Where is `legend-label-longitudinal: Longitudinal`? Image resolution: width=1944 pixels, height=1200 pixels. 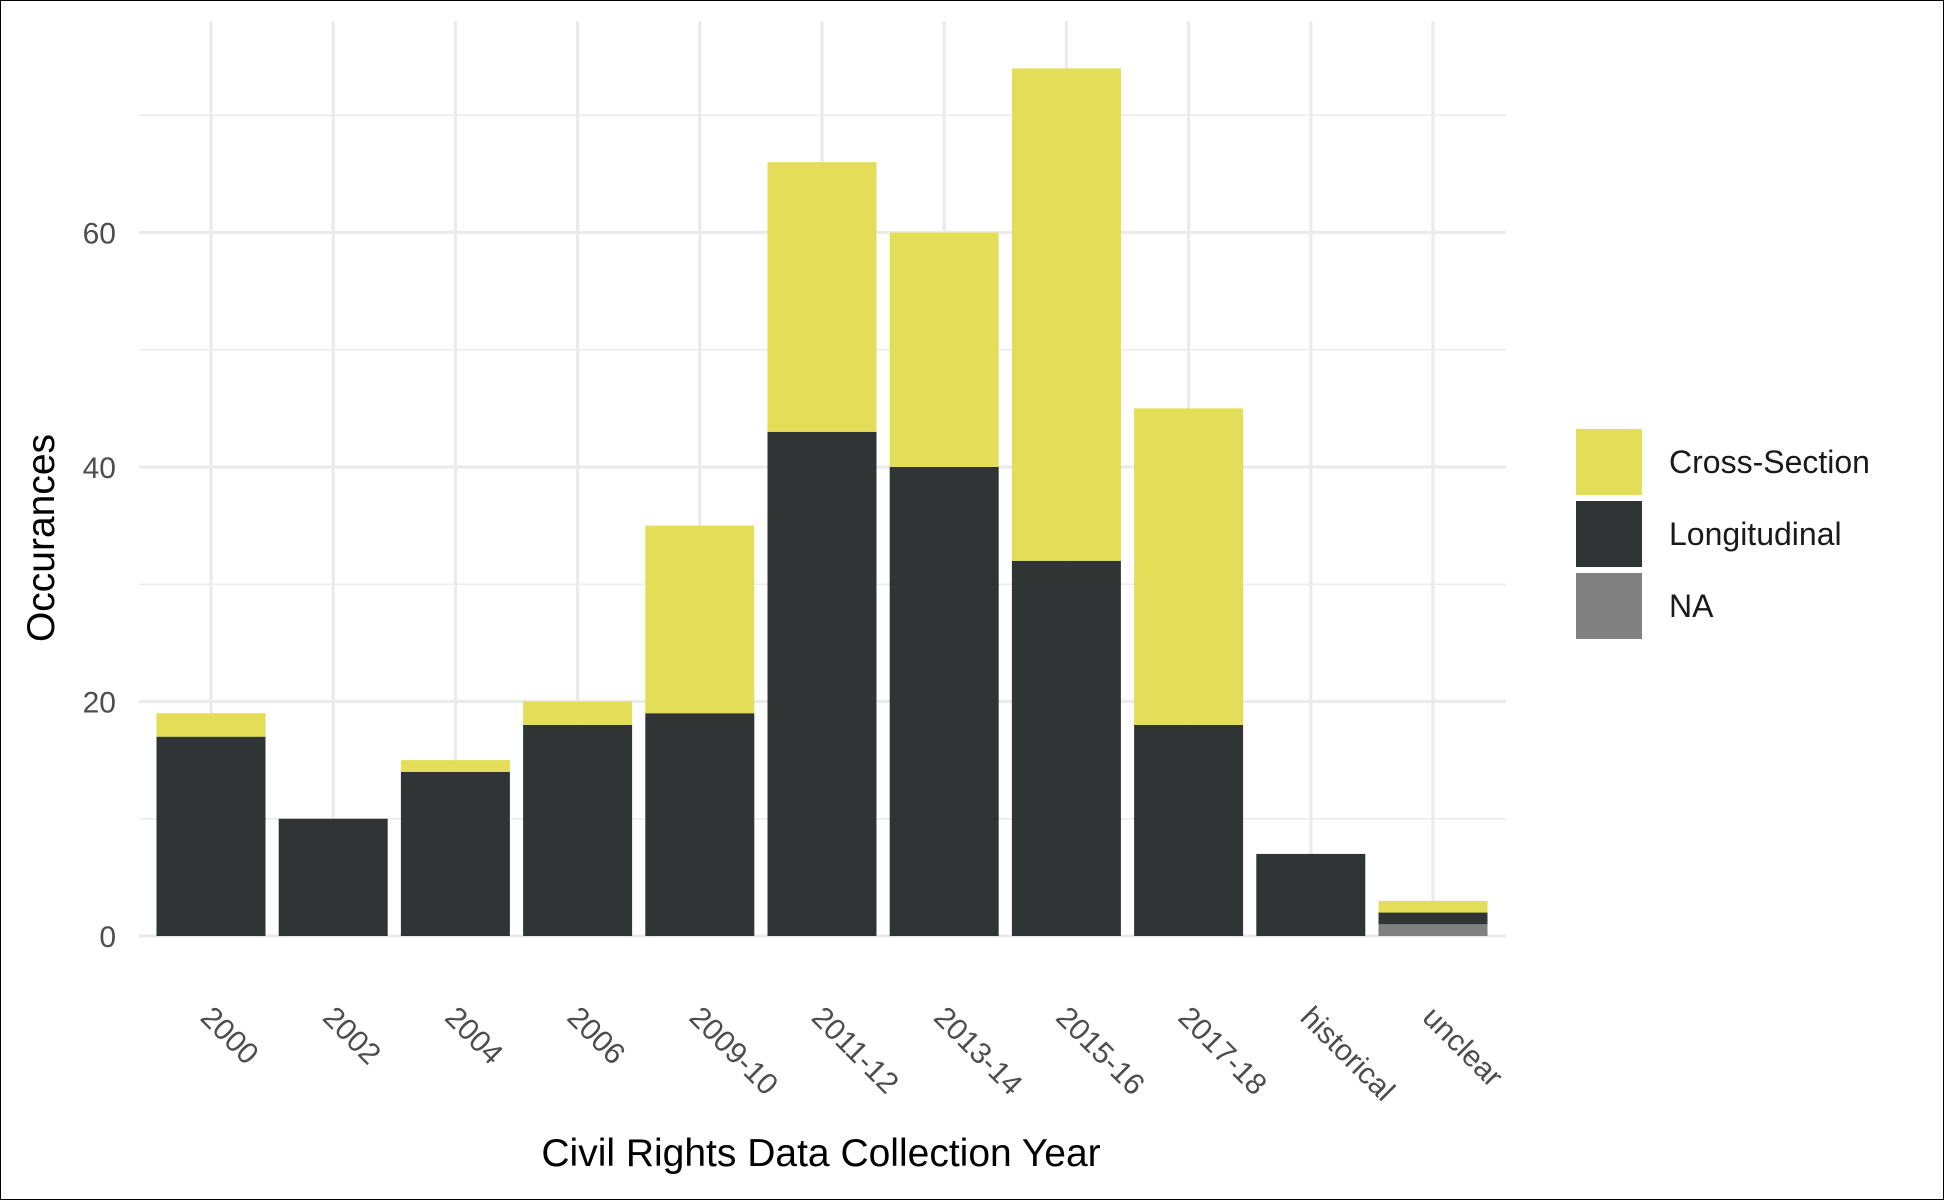
legend-label-longitudinal: Longitudinal is located at coordinates (1755, 534).